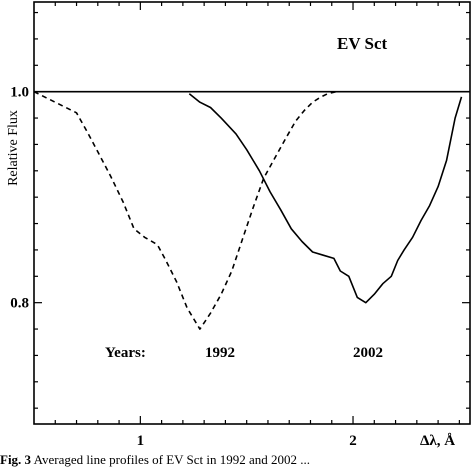 Image resolution: width=474 pixels, height=472 pixels. What do you see at coordinates (353, 441) in the screenshot?
I see `x-tick-label: 2` at bounding box center [353, 441].